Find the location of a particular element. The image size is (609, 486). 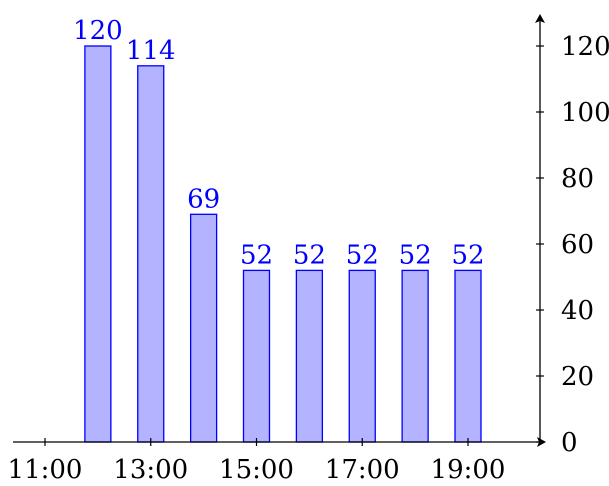

data-label: 69 is located at coordinates (203, 199).